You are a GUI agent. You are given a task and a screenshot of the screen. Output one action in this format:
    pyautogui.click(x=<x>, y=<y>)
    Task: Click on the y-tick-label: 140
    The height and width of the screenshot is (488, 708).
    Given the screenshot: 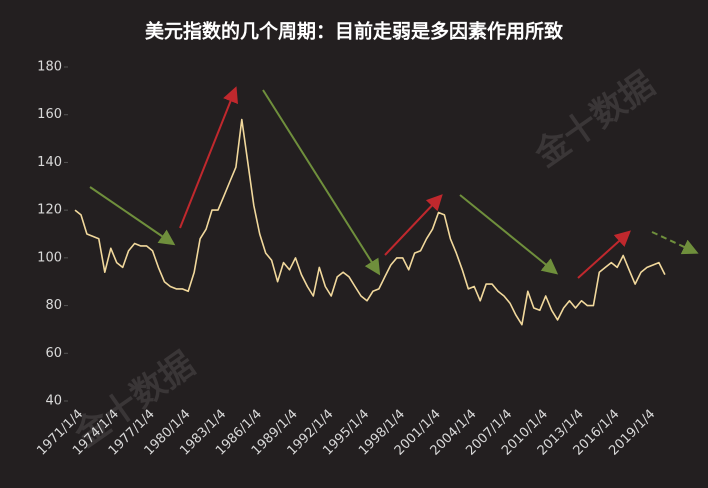 What is the action you would take?
    pyautogui.click(x=49, y=162)
    